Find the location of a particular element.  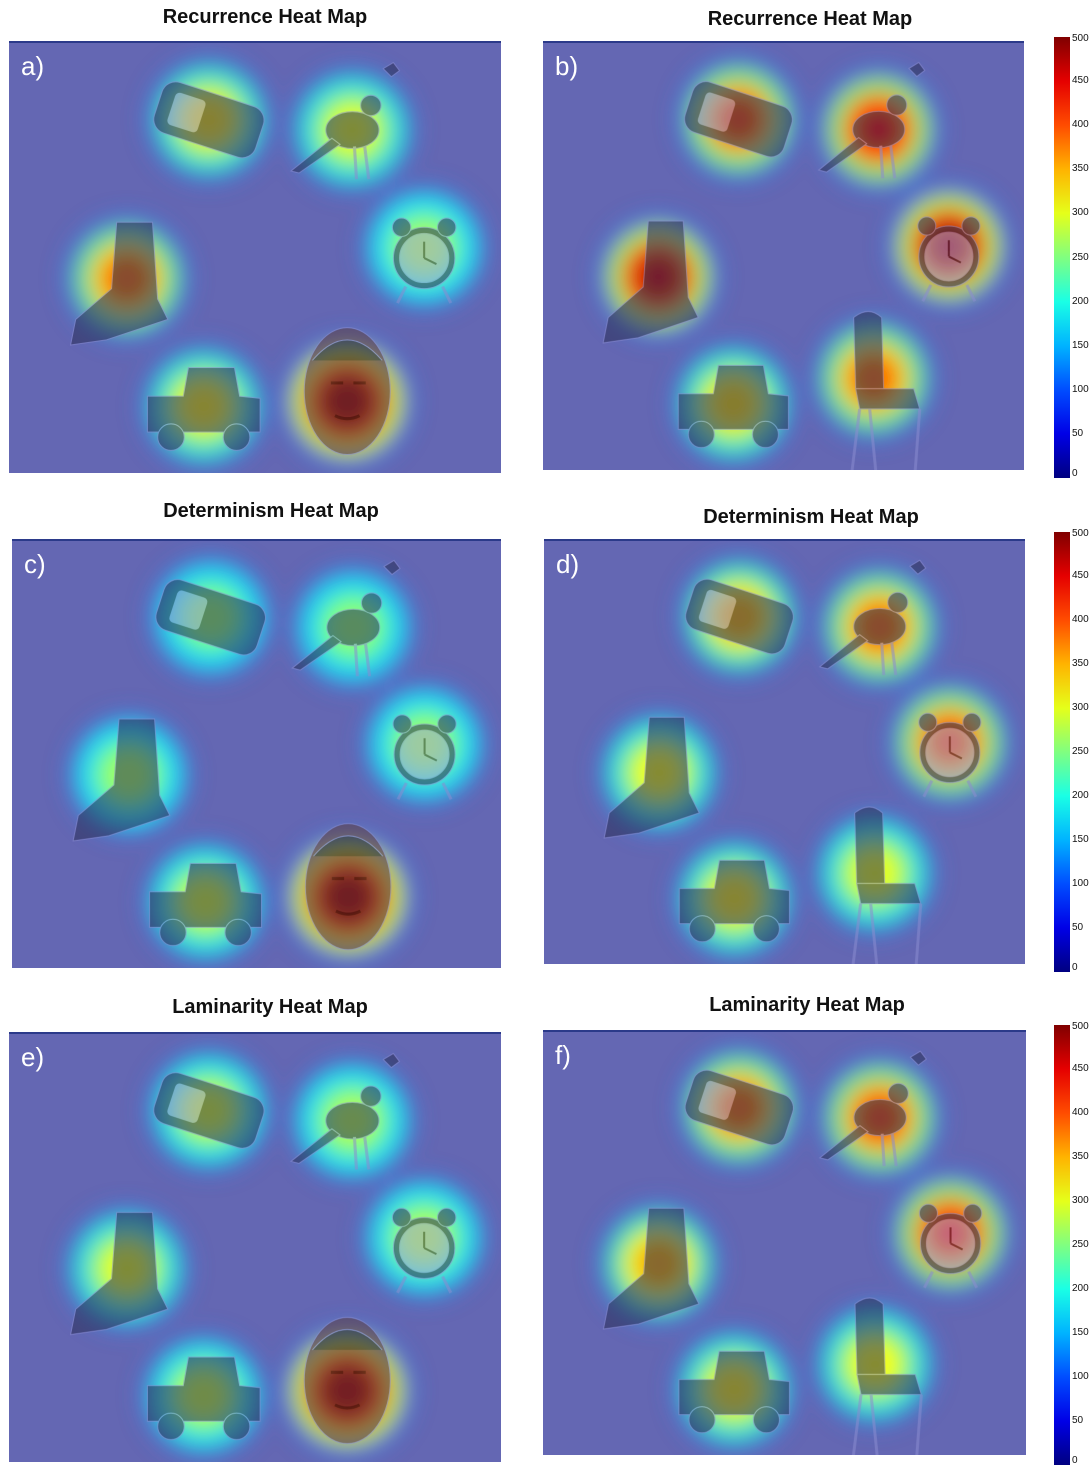

colorbar-top: 500 450 400 350 300 250 200 150 100 50 0 is located at coordinates (1071, 256).